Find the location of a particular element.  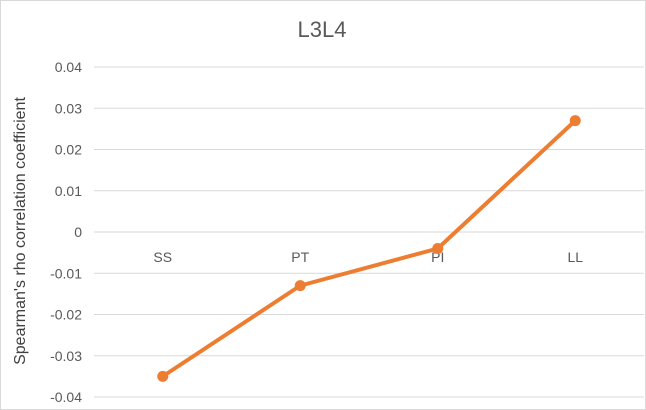

y-tick-label: -0.04 is located at coordinates (66, 397).